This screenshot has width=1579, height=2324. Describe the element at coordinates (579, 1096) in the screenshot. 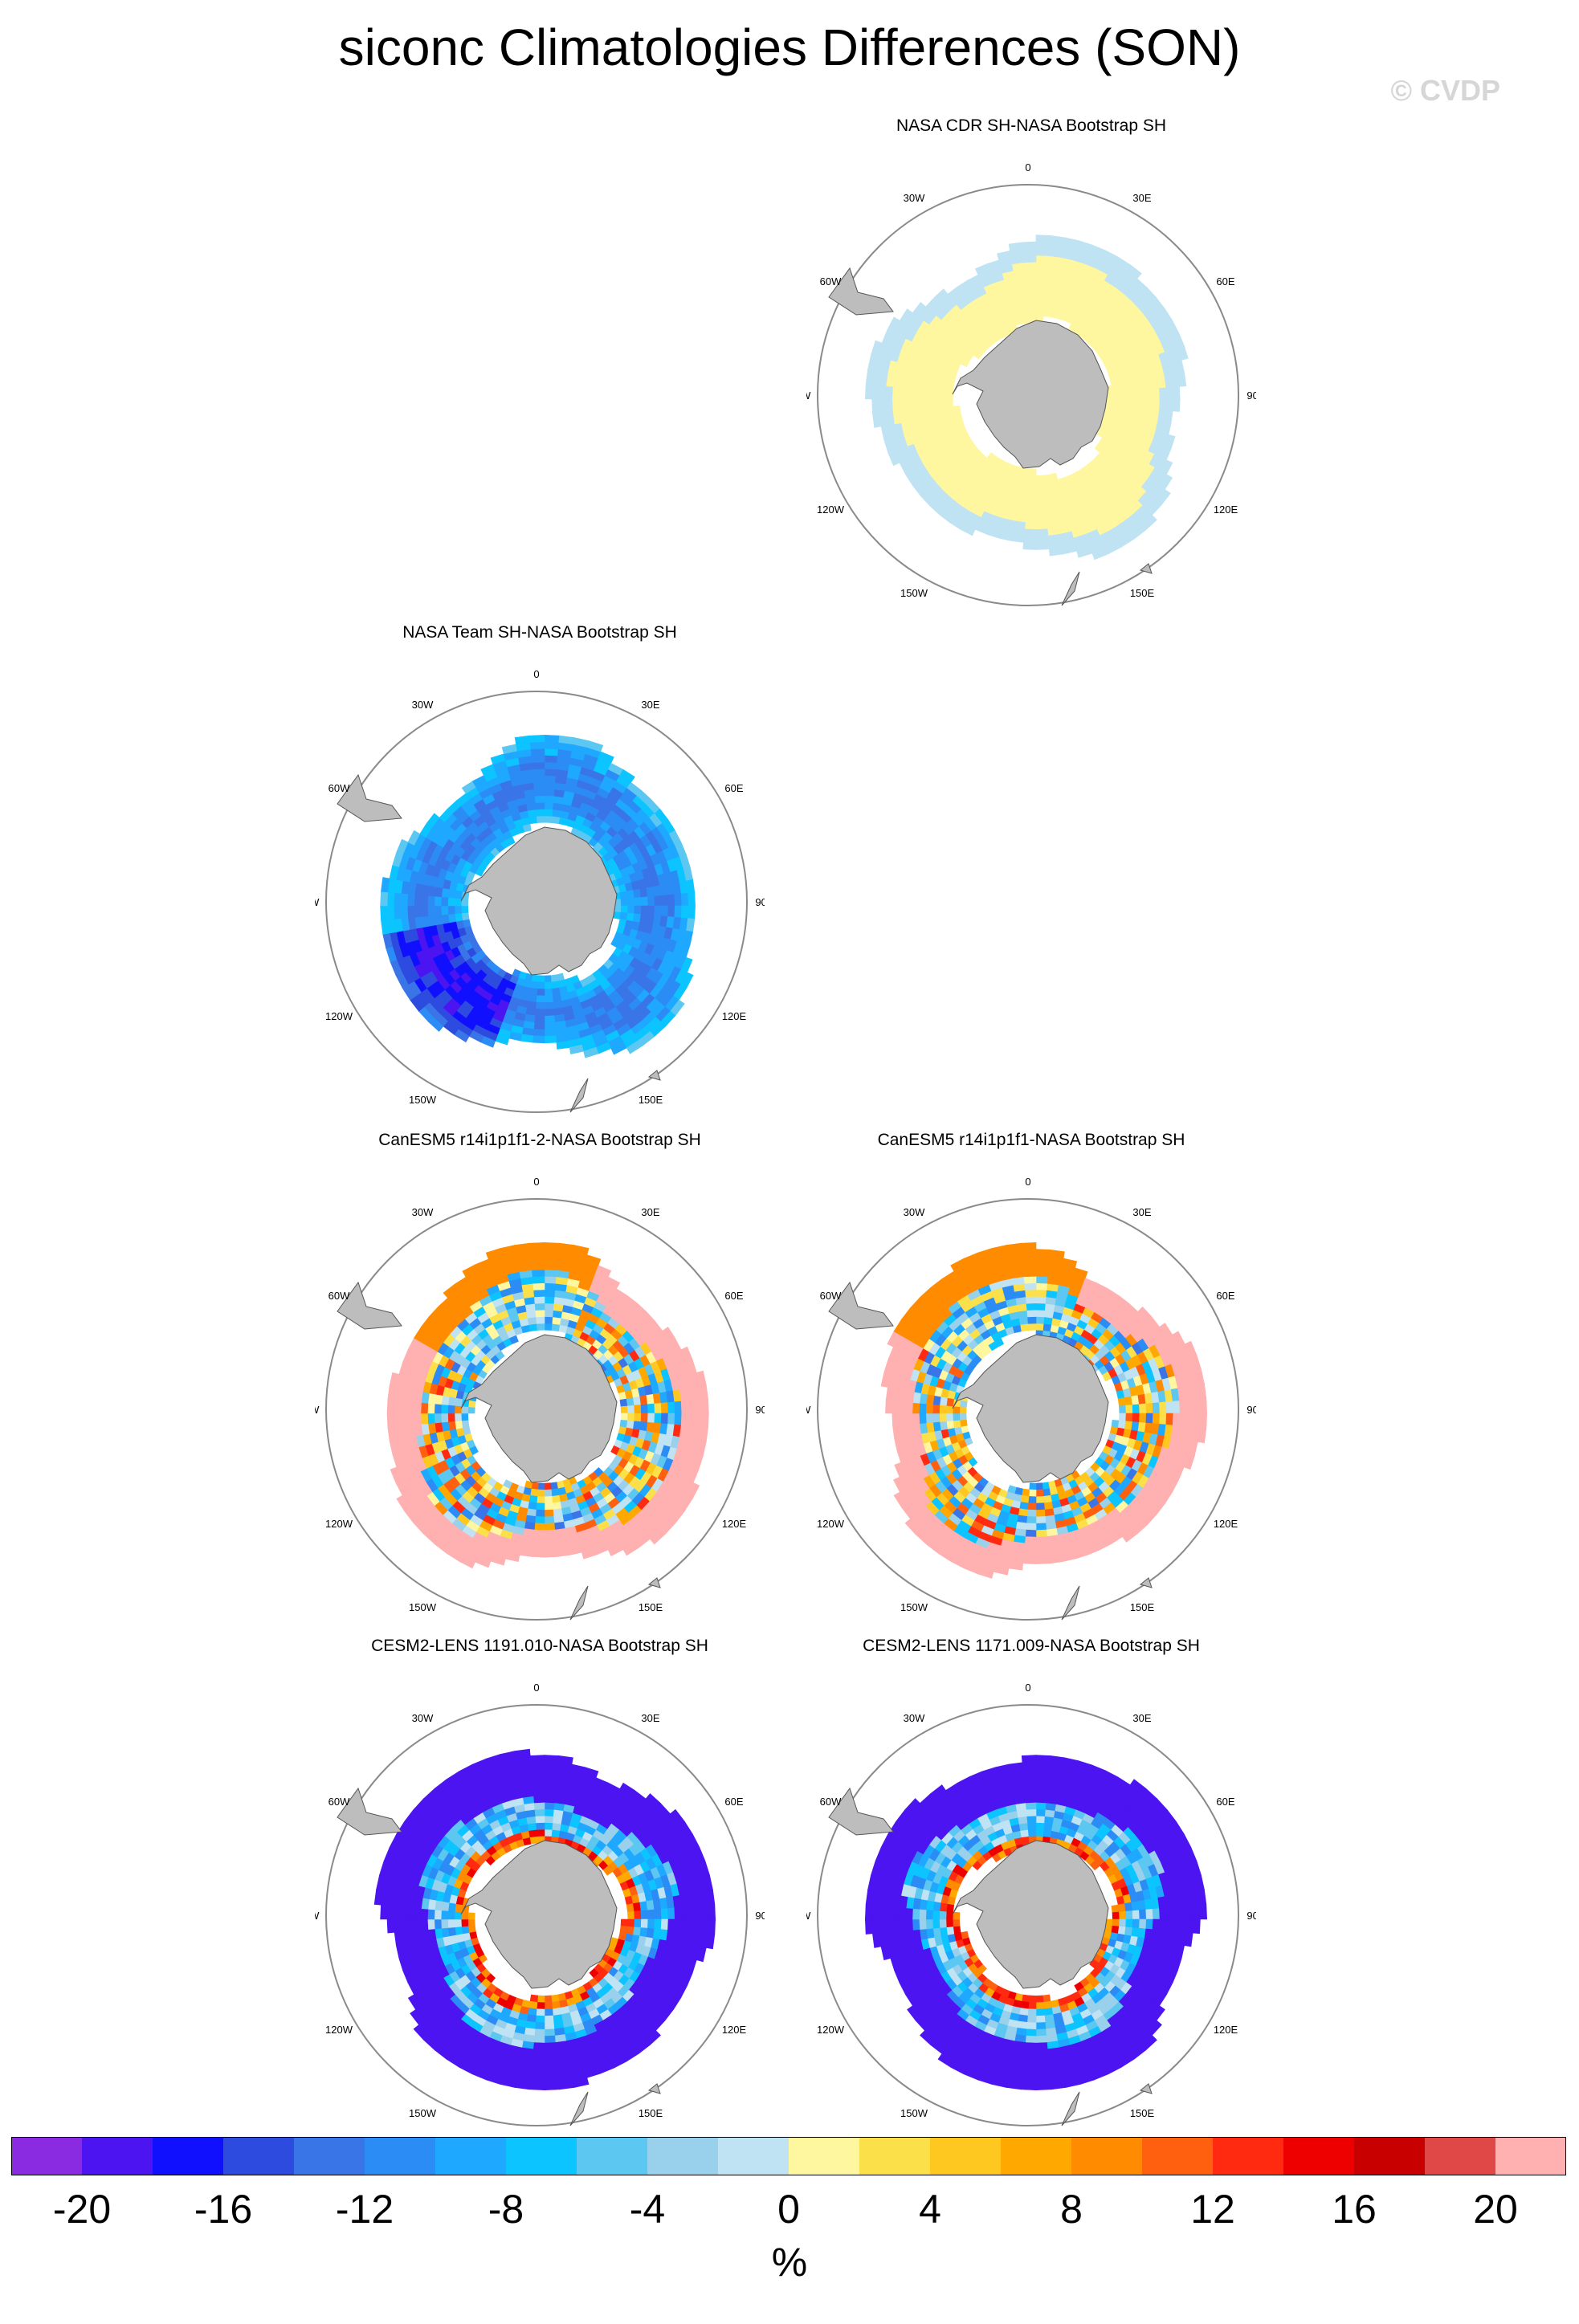

I see `new-zealand-landmass` at that location.